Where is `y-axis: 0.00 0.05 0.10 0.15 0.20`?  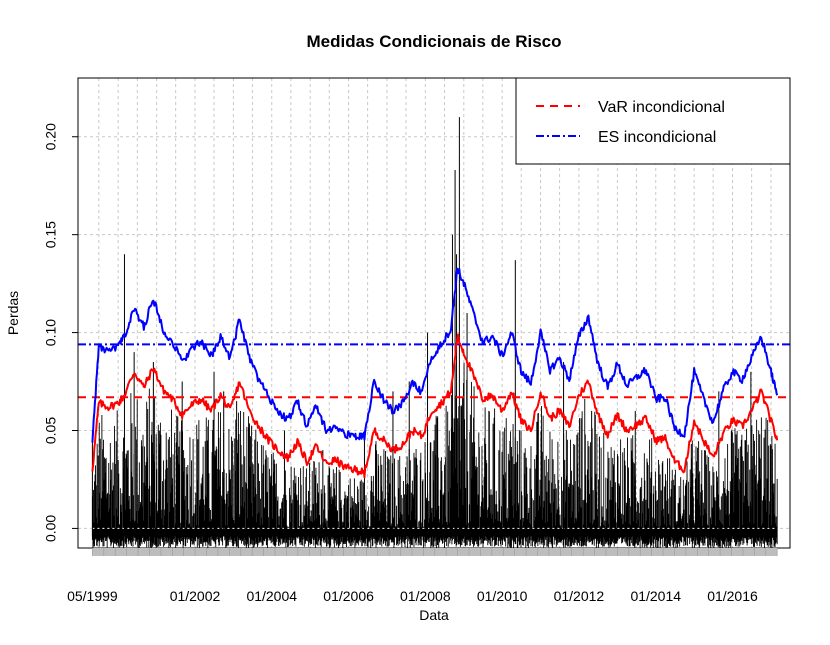 y-axis: 0.00 0.05 0.10 0.15 0.20 is located at coordinates (61, 332).